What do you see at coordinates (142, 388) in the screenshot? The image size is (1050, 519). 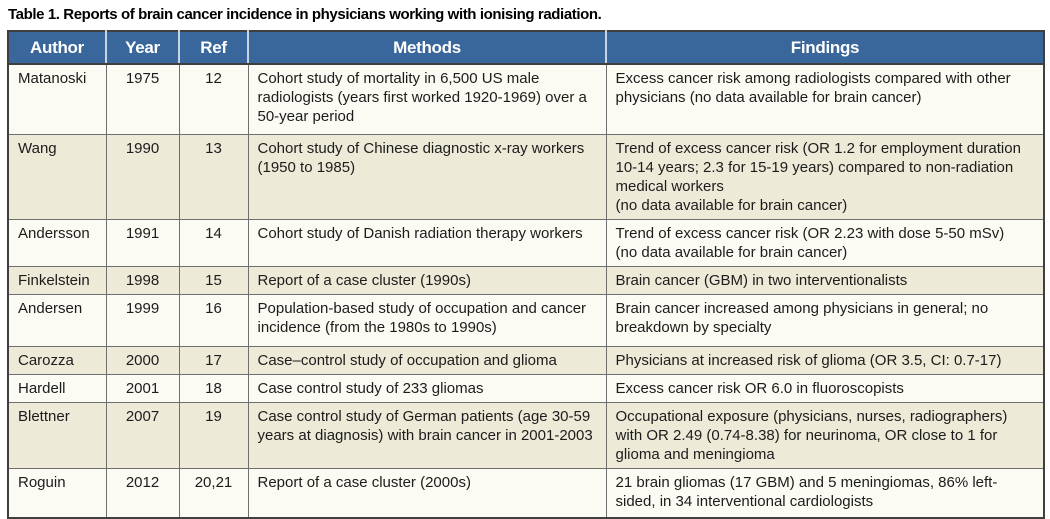 I see `year-cell: 2001` at bounding box center [142, 388].